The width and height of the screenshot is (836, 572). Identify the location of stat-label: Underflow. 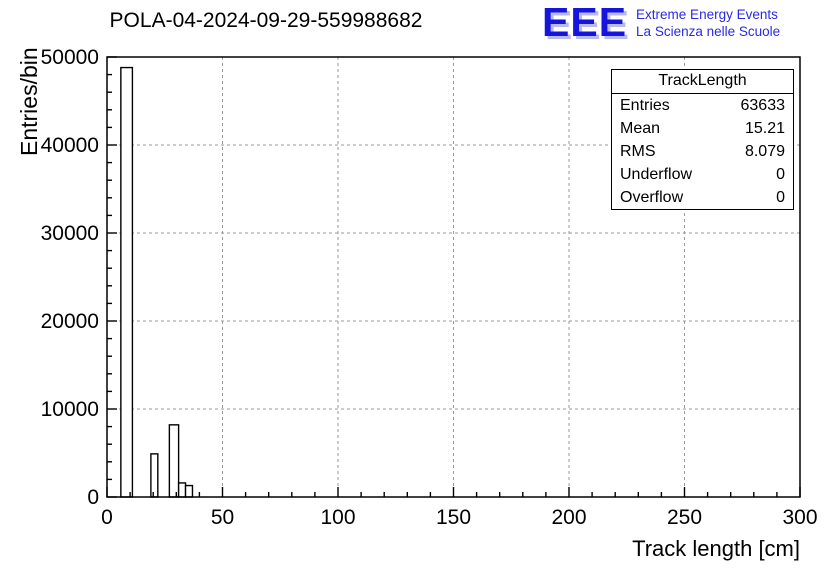
(656, 174).